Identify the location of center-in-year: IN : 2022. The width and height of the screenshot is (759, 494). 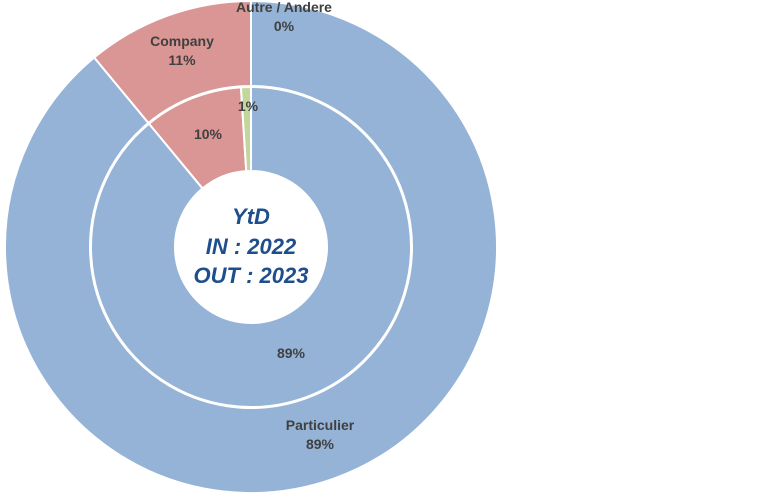
(251, 246).